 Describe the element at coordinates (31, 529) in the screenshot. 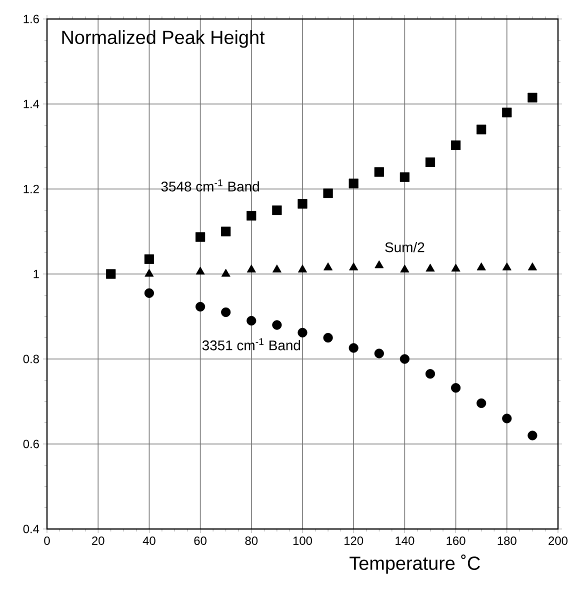

I see `y-tick-label: 0.4` at that location.